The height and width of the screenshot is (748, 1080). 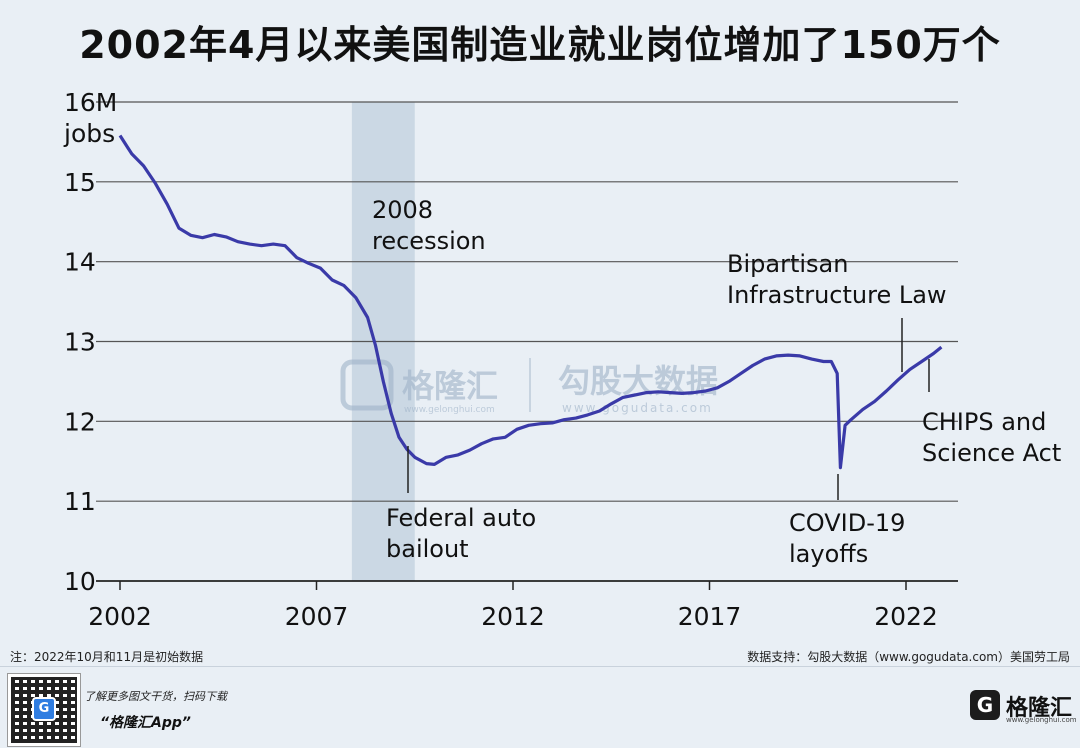 I want to click on qr-logo-icon: G, so click(x=44, y=709).